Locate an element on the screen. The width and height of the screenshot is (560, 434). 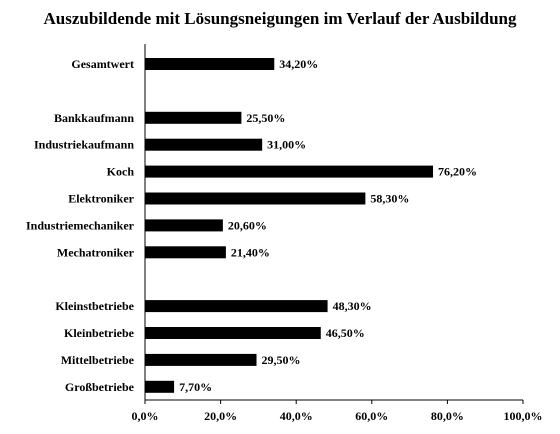
data-label: 46,50% is located at coordinates (345, 333).